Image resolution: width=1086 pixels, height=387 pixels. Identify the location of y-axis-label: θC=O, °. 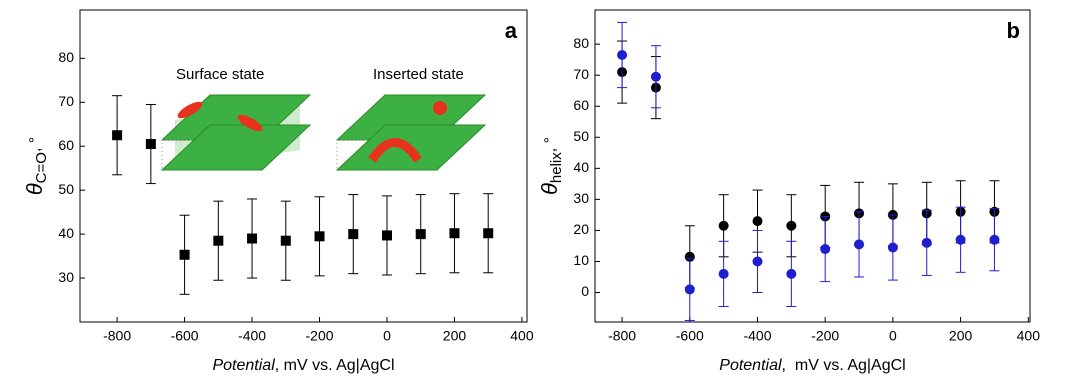
(36, 166).